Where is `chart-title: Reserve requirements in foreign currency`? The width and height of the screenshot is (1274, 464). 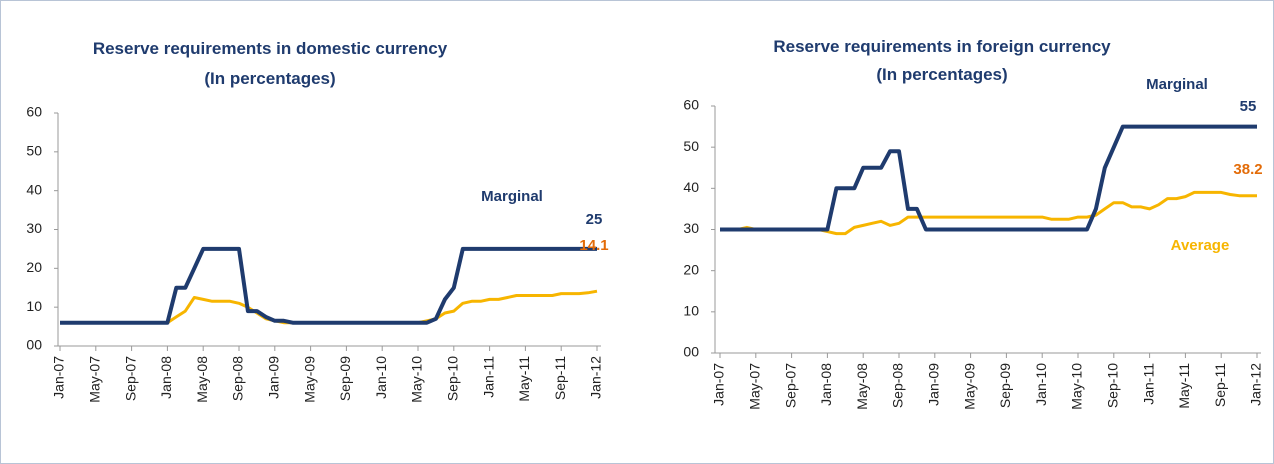 chart-title: Reserve requirements in foreign currency is located at coordinates (942, 46).